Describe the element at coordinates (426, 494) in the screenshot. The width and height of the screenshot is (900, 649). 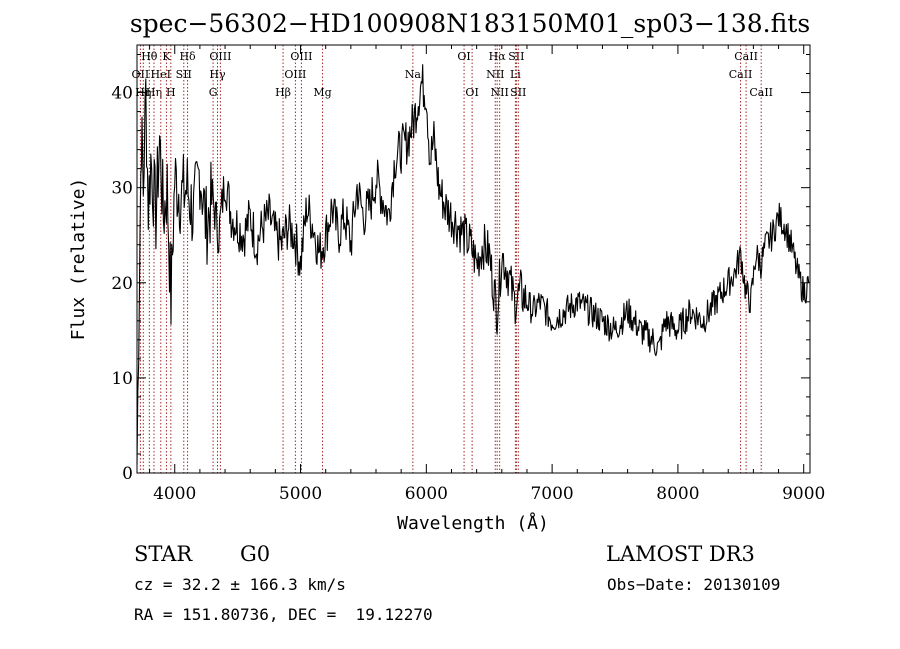
I see `x-tick-label-2: 6000` at that location.